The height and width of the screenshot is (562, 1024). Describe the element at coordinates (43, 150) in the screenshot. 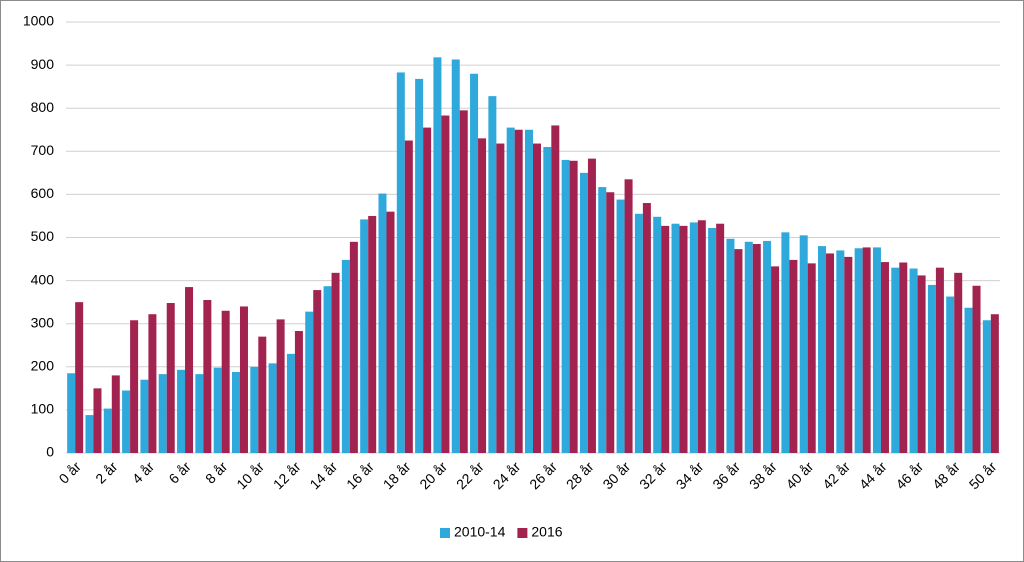

I see `y-tick-label: 700` at that location.